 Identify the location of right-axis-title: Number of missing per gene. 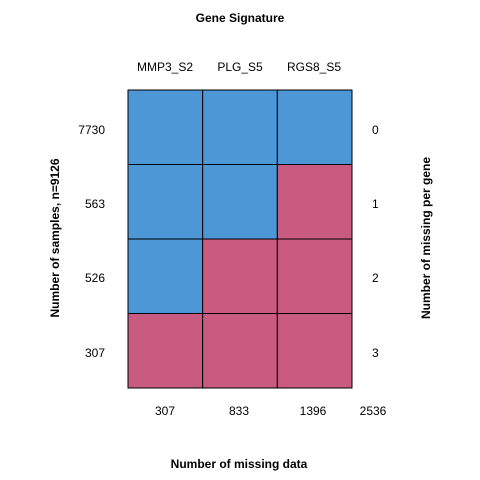
(426, 238).